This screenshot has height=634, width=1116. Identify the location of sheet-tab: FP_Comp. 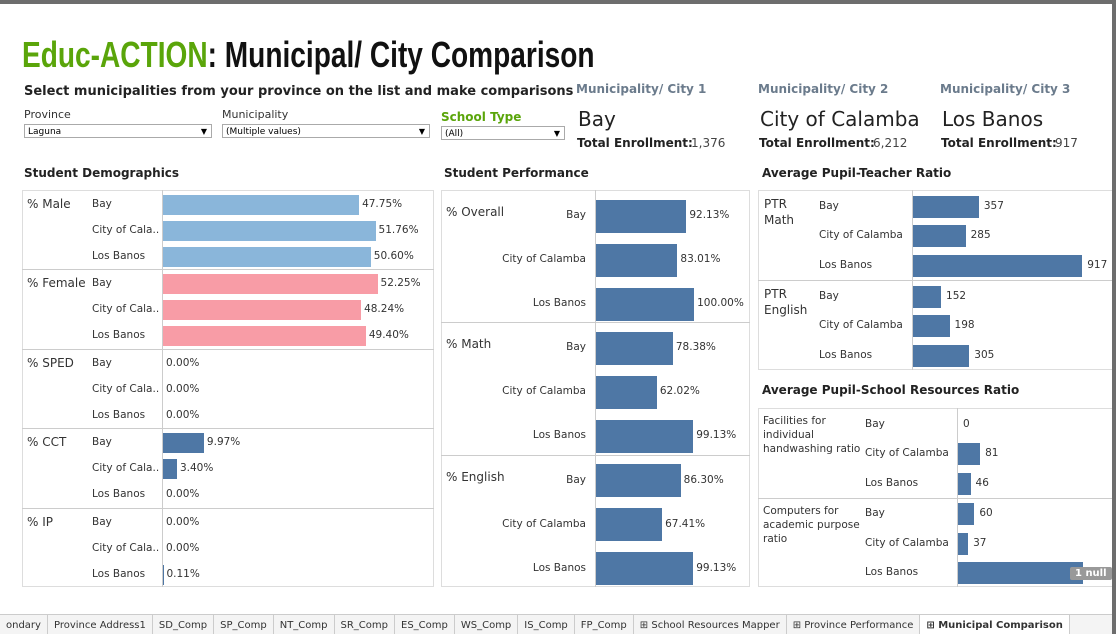
(604, 624).